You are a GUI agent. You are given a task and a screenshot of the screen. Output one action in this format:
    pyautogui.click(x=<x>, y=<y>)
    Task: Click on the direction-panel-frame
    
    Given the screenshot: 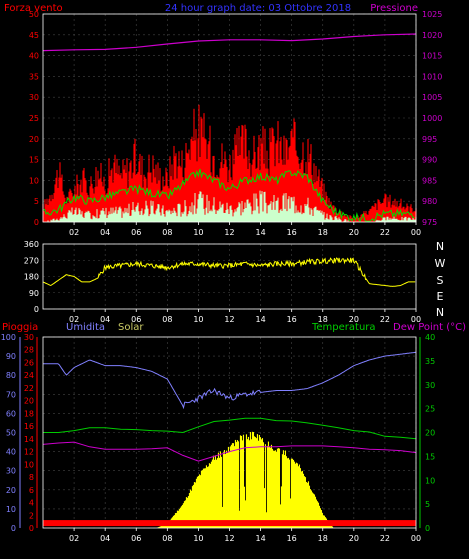 What is the action you would take?
    pyautogui.click(x=229, y=276)
    